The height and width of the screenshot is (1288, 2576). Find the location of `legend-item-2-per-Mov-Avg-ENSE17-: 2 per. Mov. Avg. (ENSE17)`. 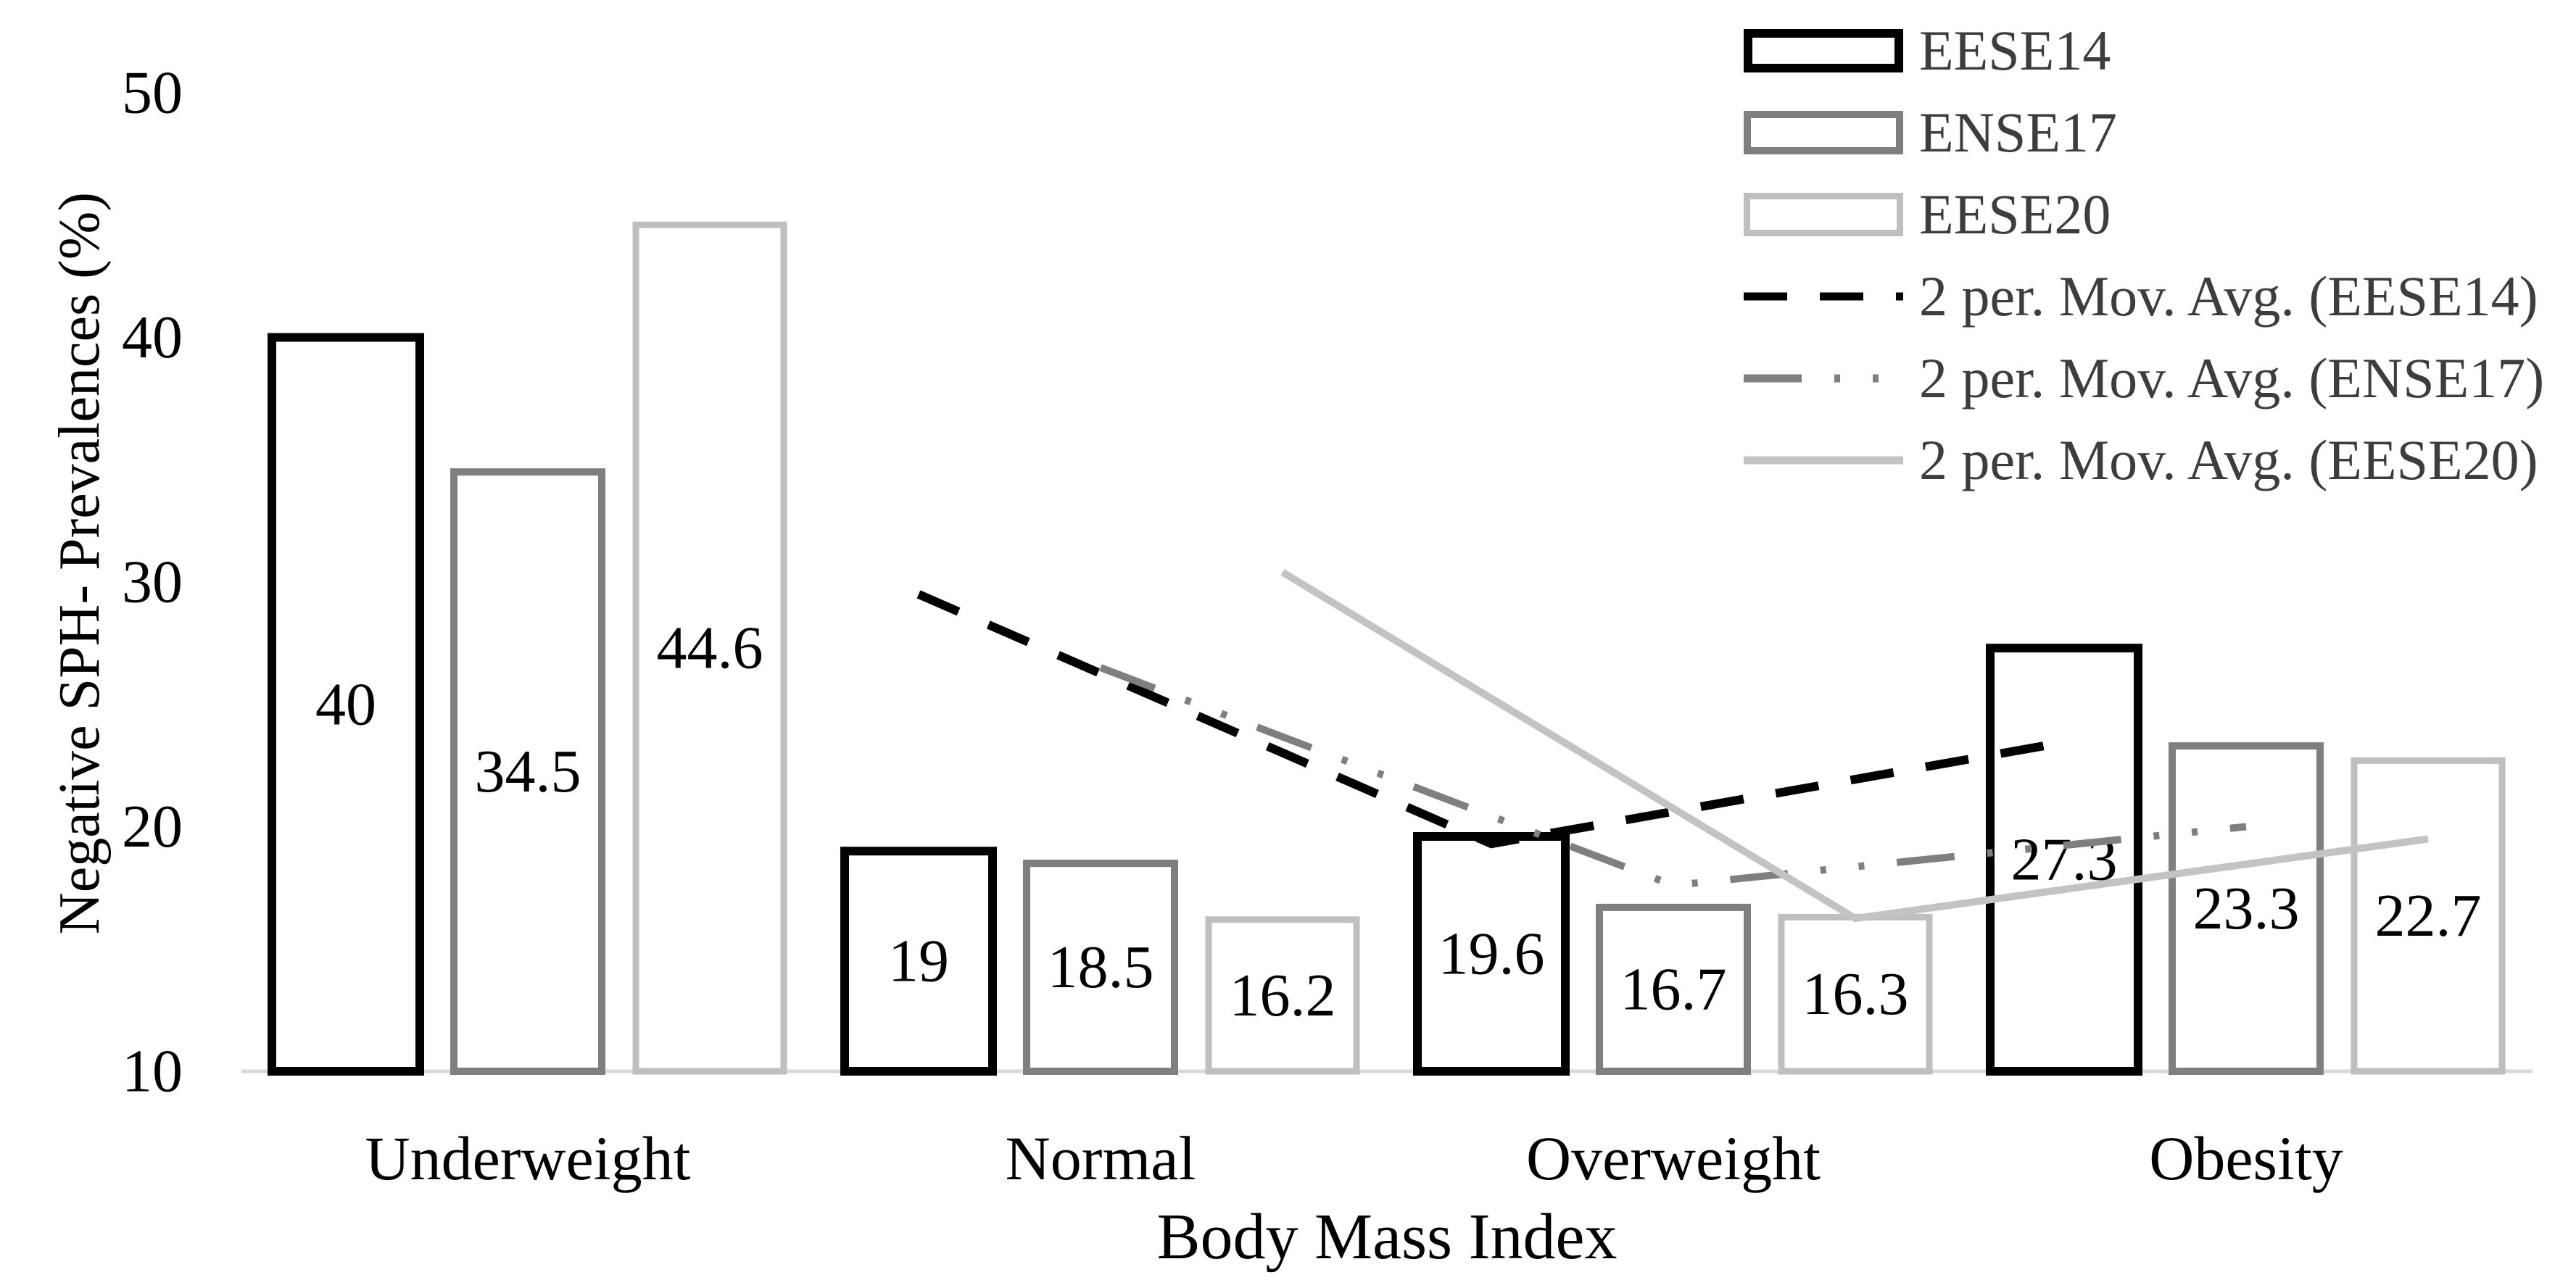

legend-item-2-per-Mov-Avg-ENSE17-: 2 per. Mov. Avg. (ENSE17) is located at coordinates (2144, 378).